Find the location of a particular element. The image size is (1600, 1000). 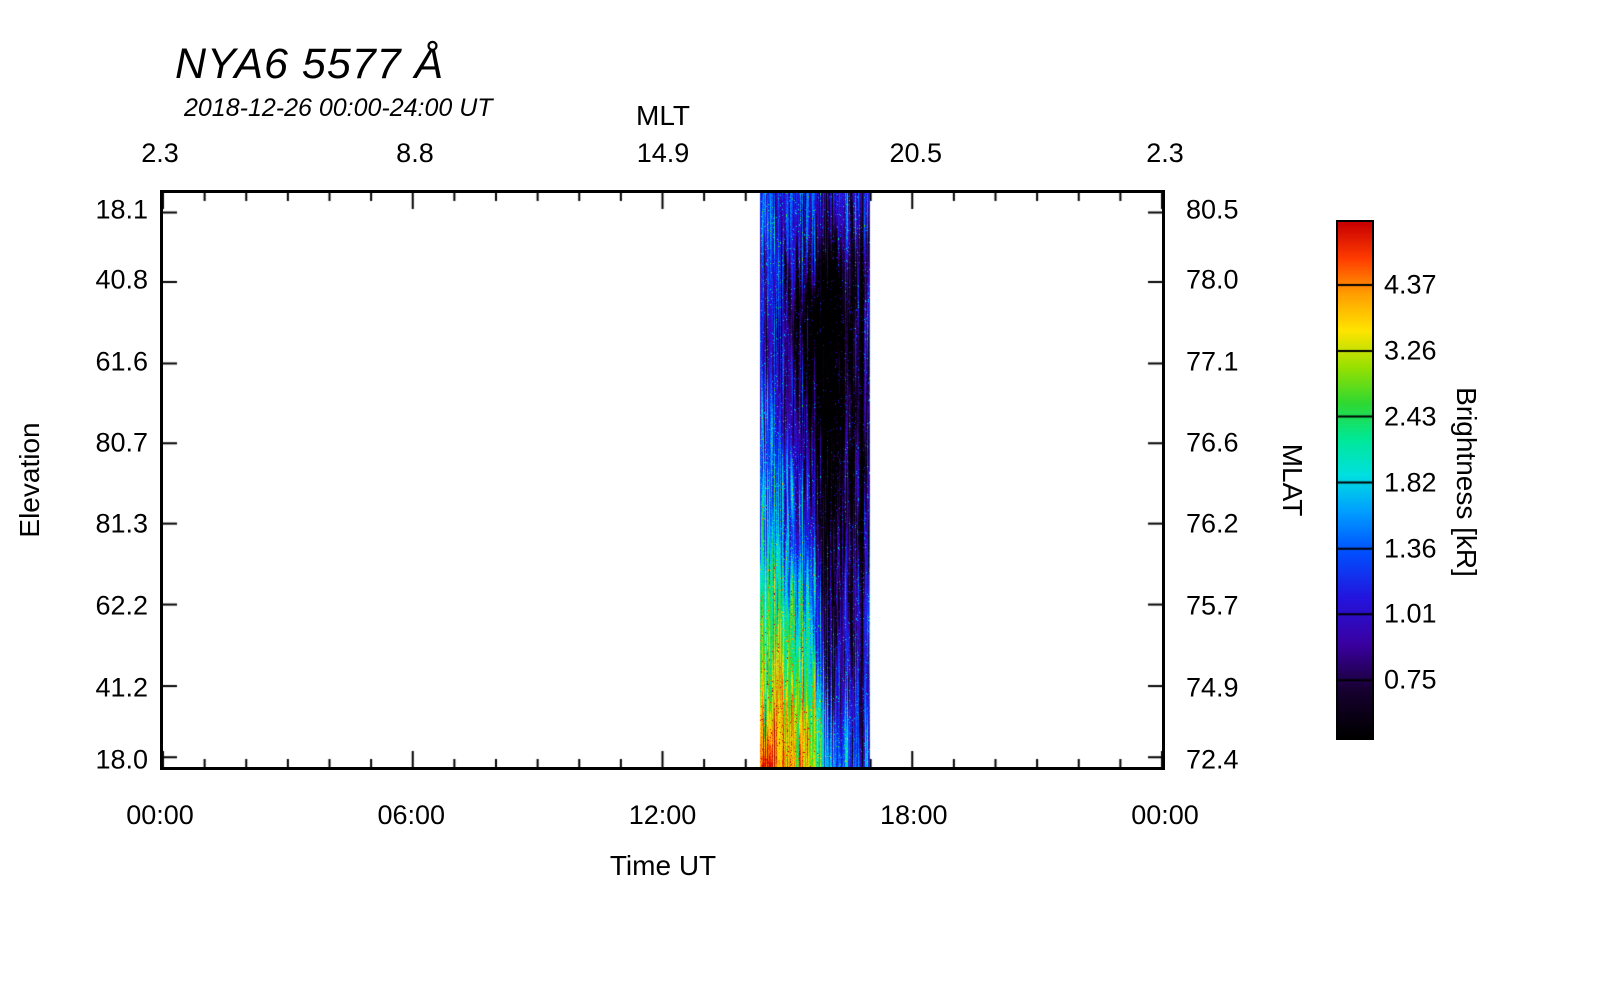

tick-label-mlt: 14.9 is located at coordinates (663, 153).